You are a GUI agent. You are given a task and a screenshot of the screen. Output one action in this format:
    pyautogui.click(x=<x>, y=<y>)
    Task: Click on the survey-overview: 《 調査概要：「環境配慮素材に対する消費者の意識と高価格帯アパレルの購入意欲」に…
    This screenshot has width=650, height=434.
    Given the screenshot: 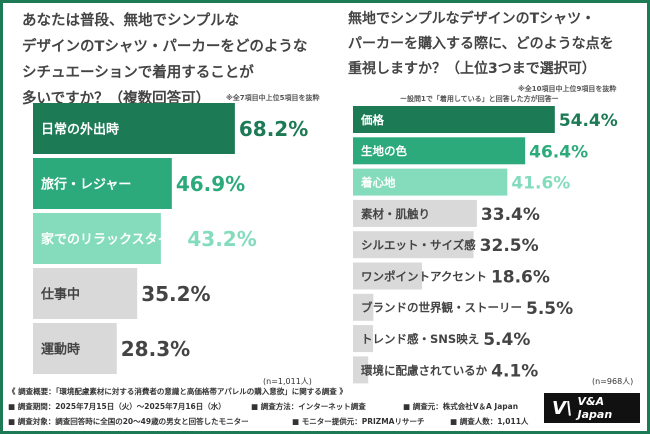 What is the action you would take?
    pyautogui.click(x=177, y=391)
    